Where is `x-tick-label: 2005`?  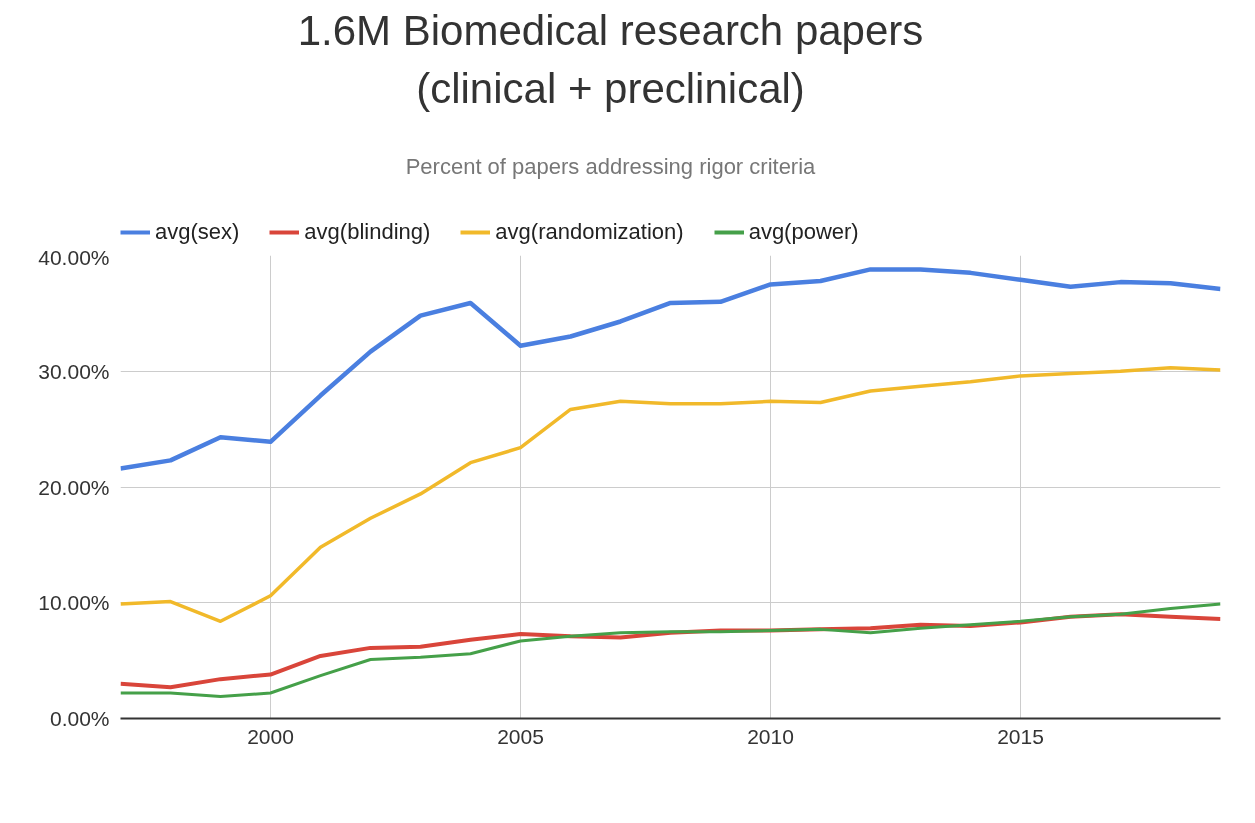 x-tick-label: 2005 is located at coordinates (520, 736).